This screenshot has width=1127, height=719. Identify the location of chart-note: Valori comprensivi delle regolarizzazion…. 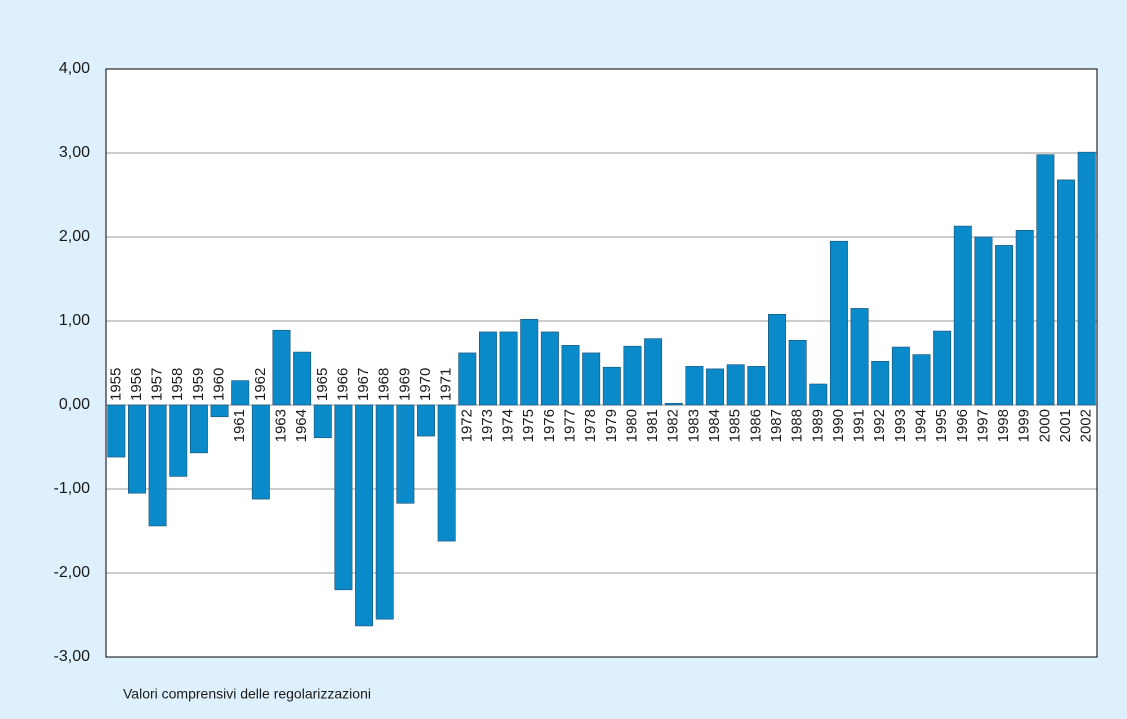
(247, 694).